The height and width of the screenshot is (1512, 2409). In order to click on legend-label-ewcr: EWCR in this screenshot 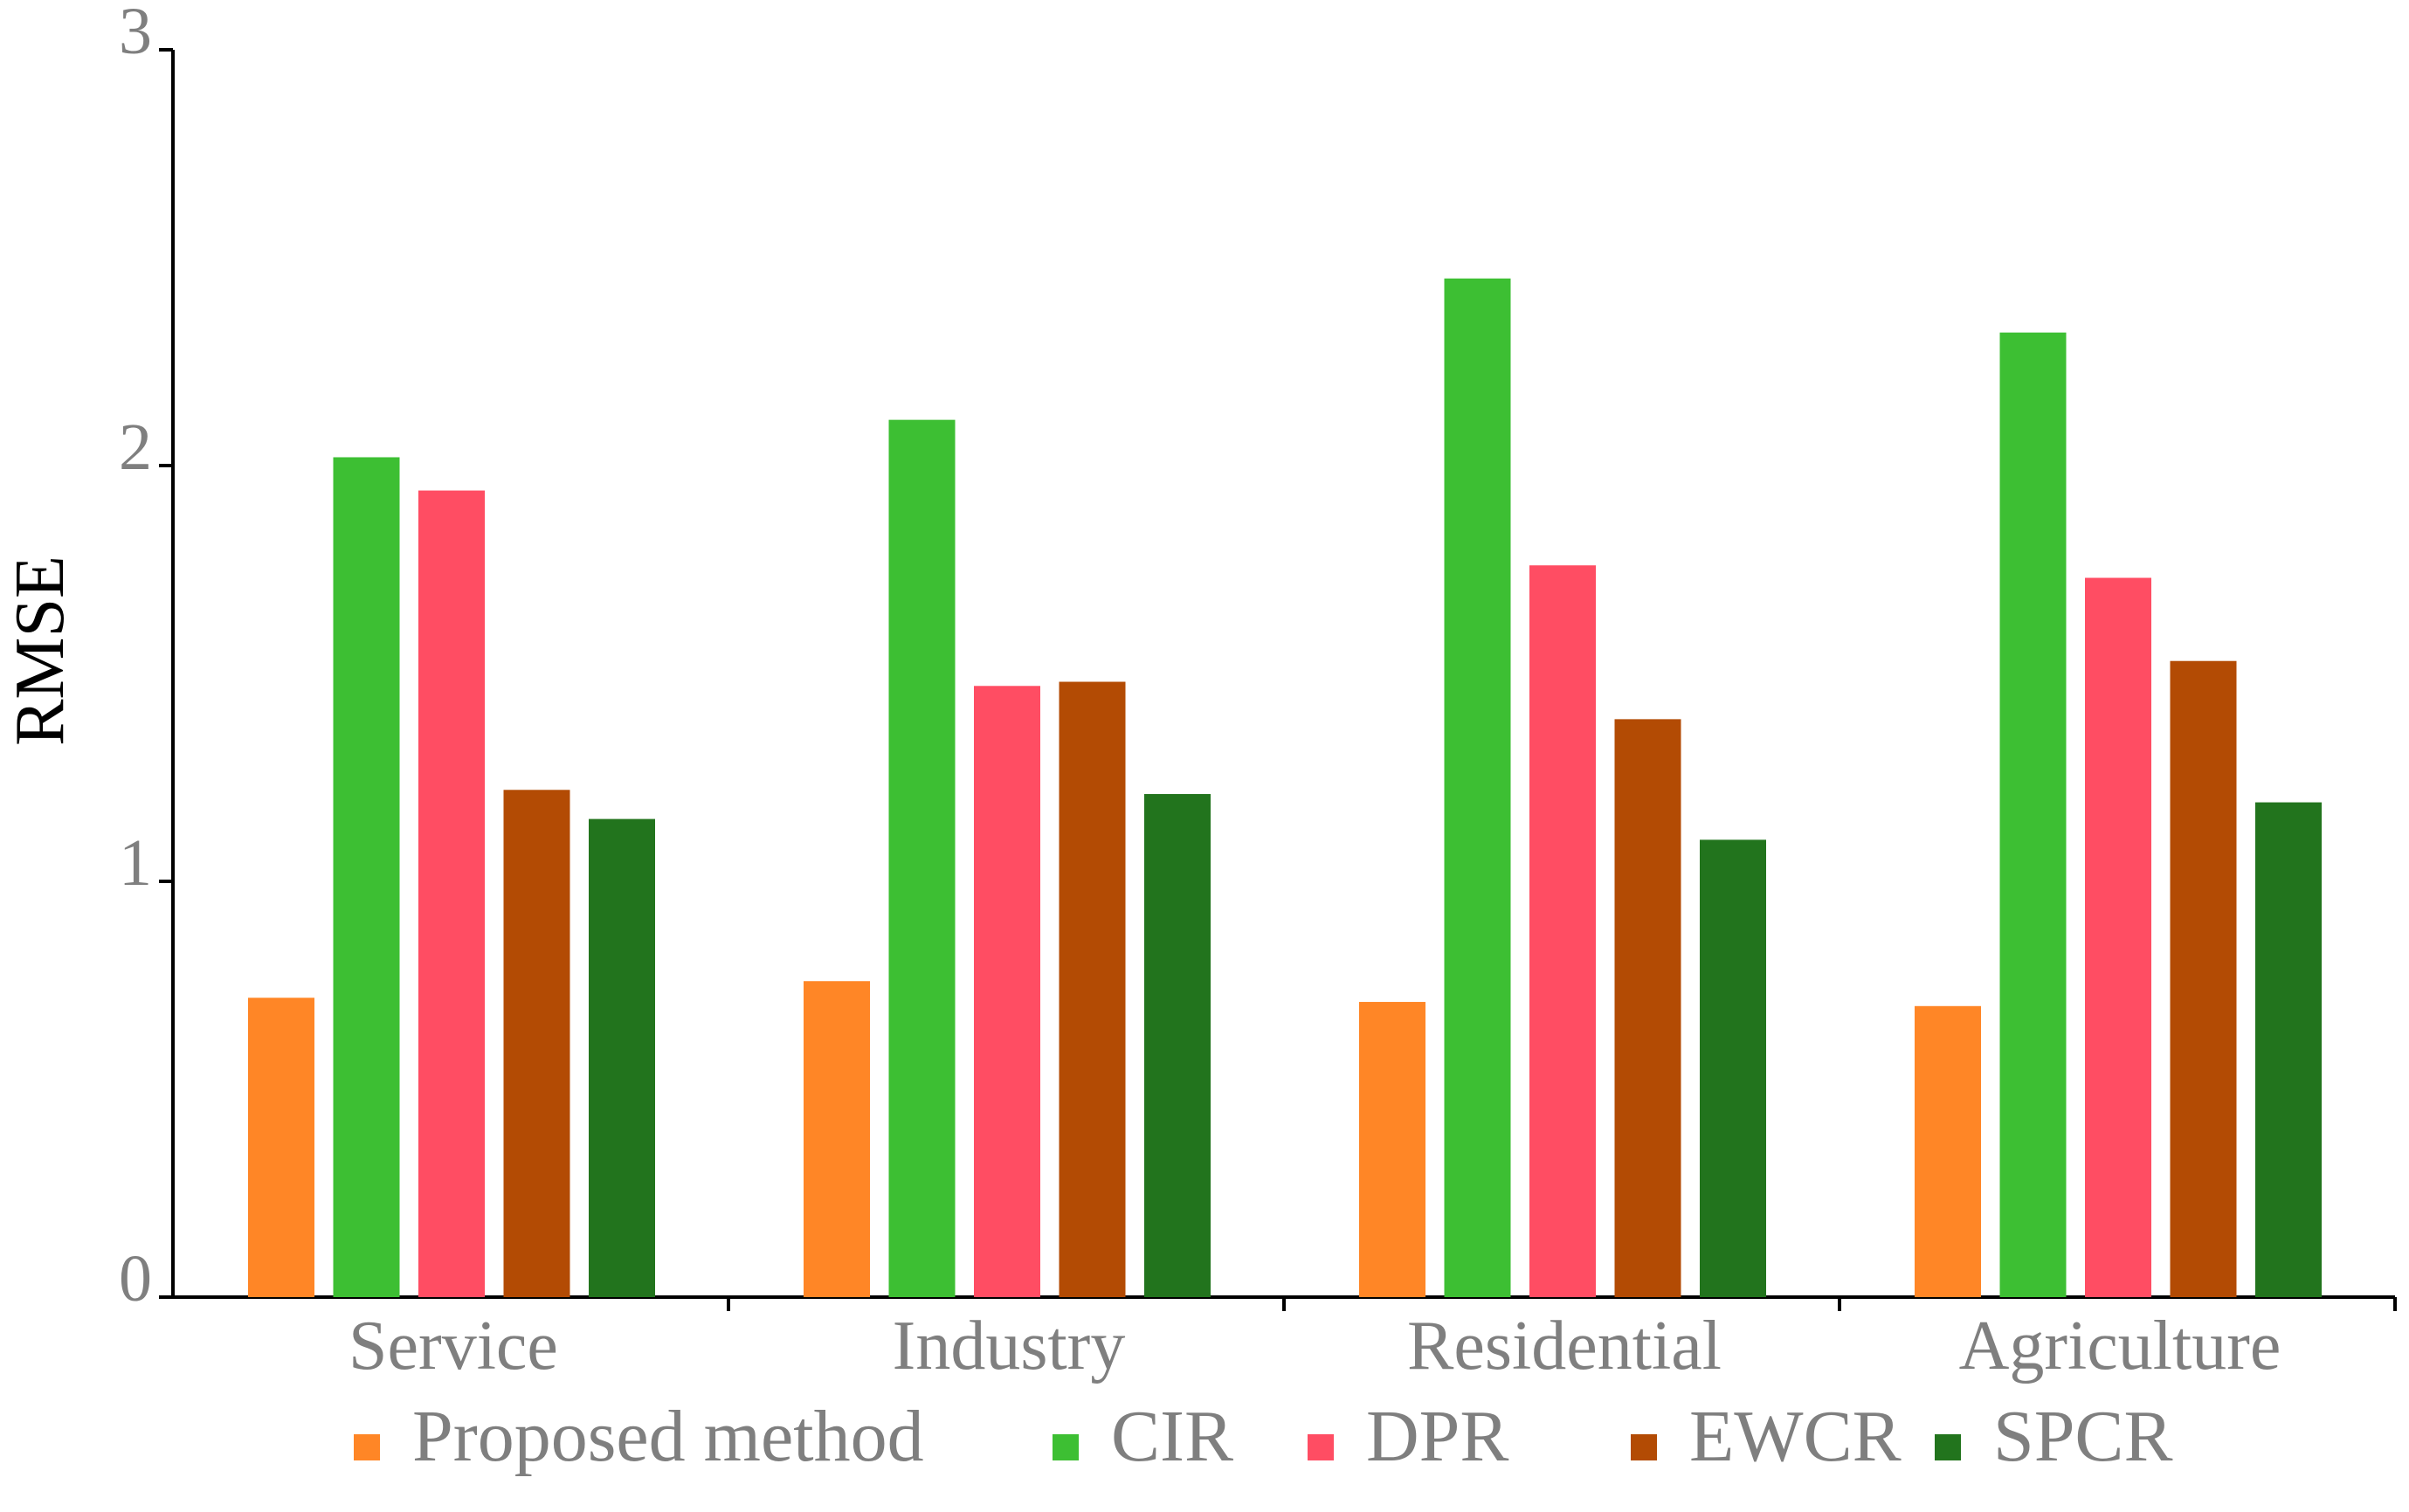, I will do `click(1795, 1436)`.